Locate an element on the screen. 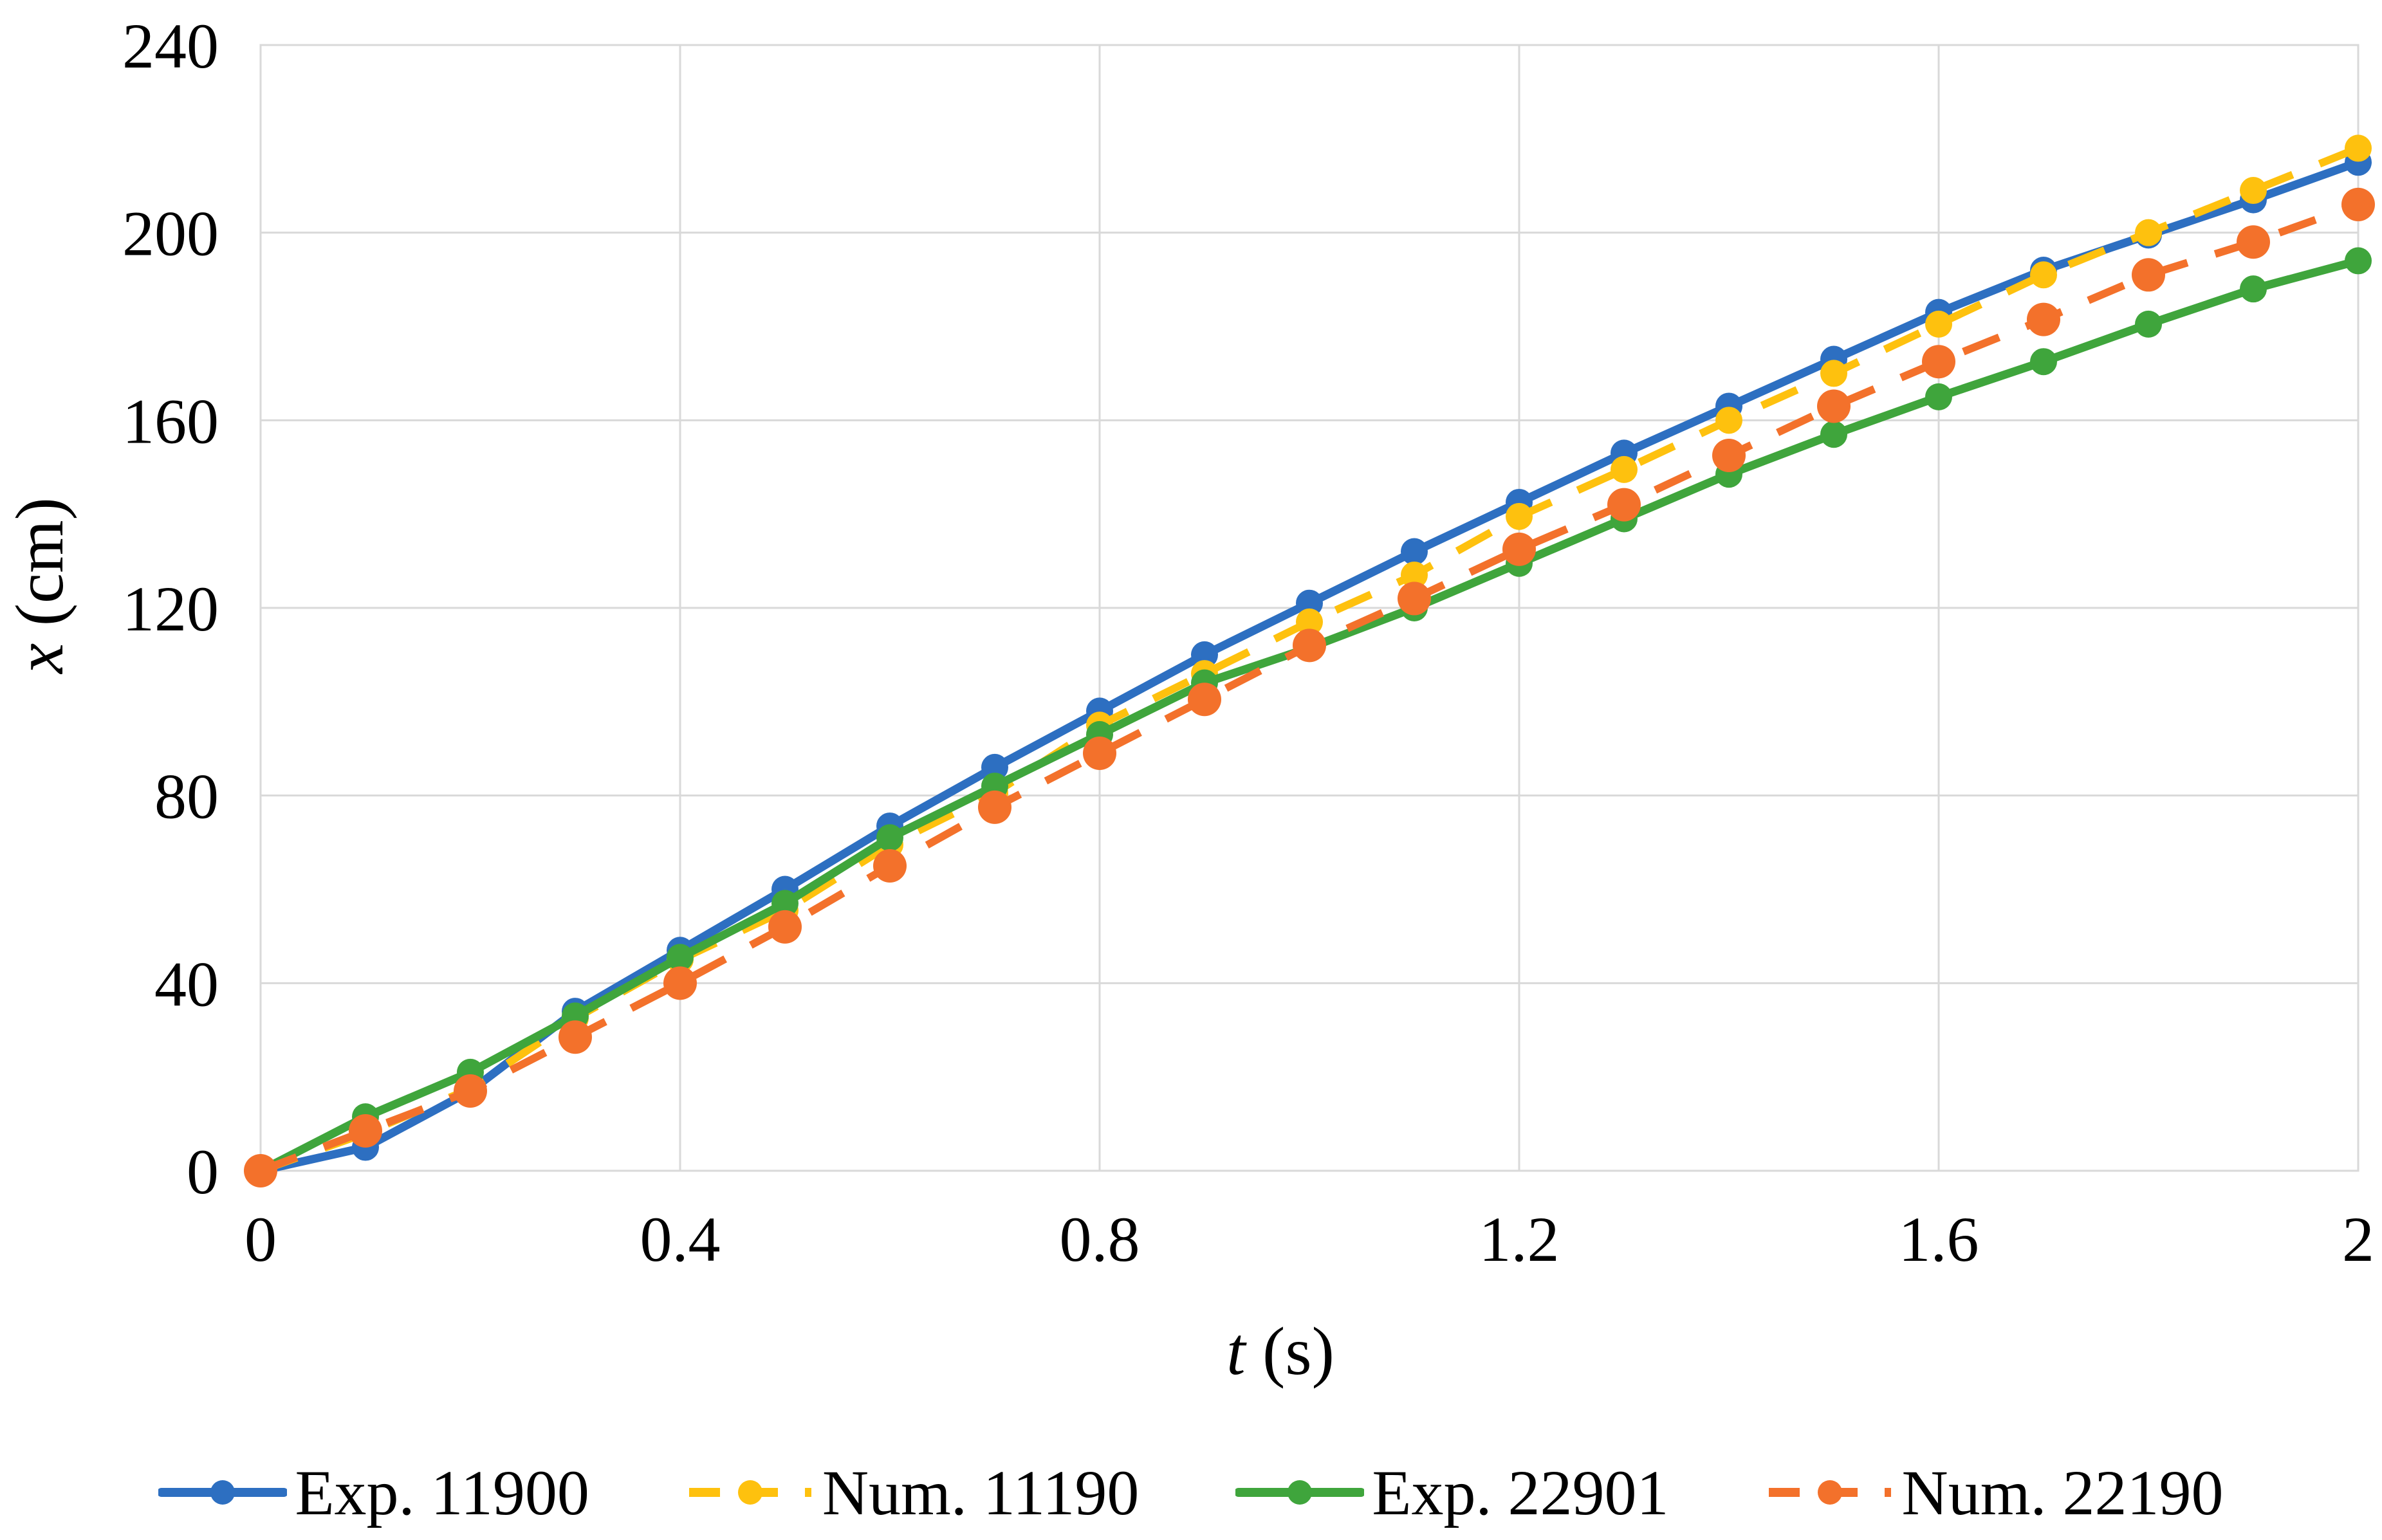  legend-label: Num. 22190 is located at coordinates (2062, 1492).